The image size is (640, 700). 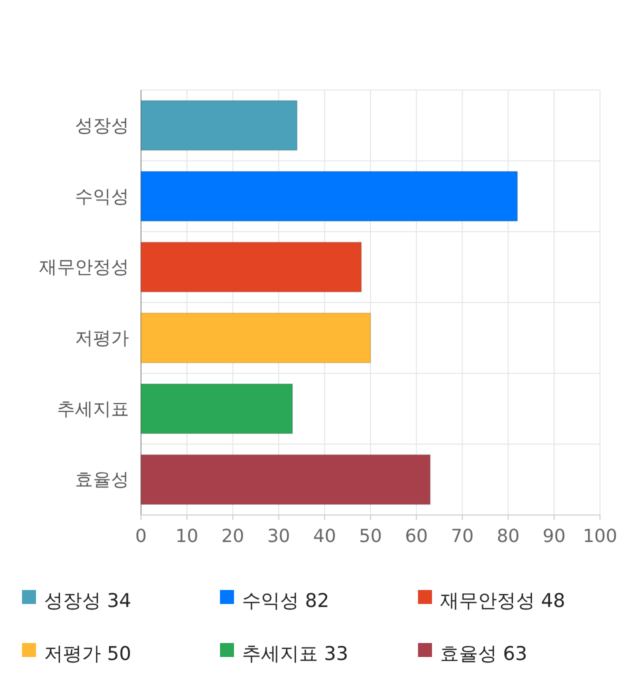 What do you see at coordinates (416, 536) in the screenshot?
I see `x-tick-label: 60` at bounding box center [416, 536].